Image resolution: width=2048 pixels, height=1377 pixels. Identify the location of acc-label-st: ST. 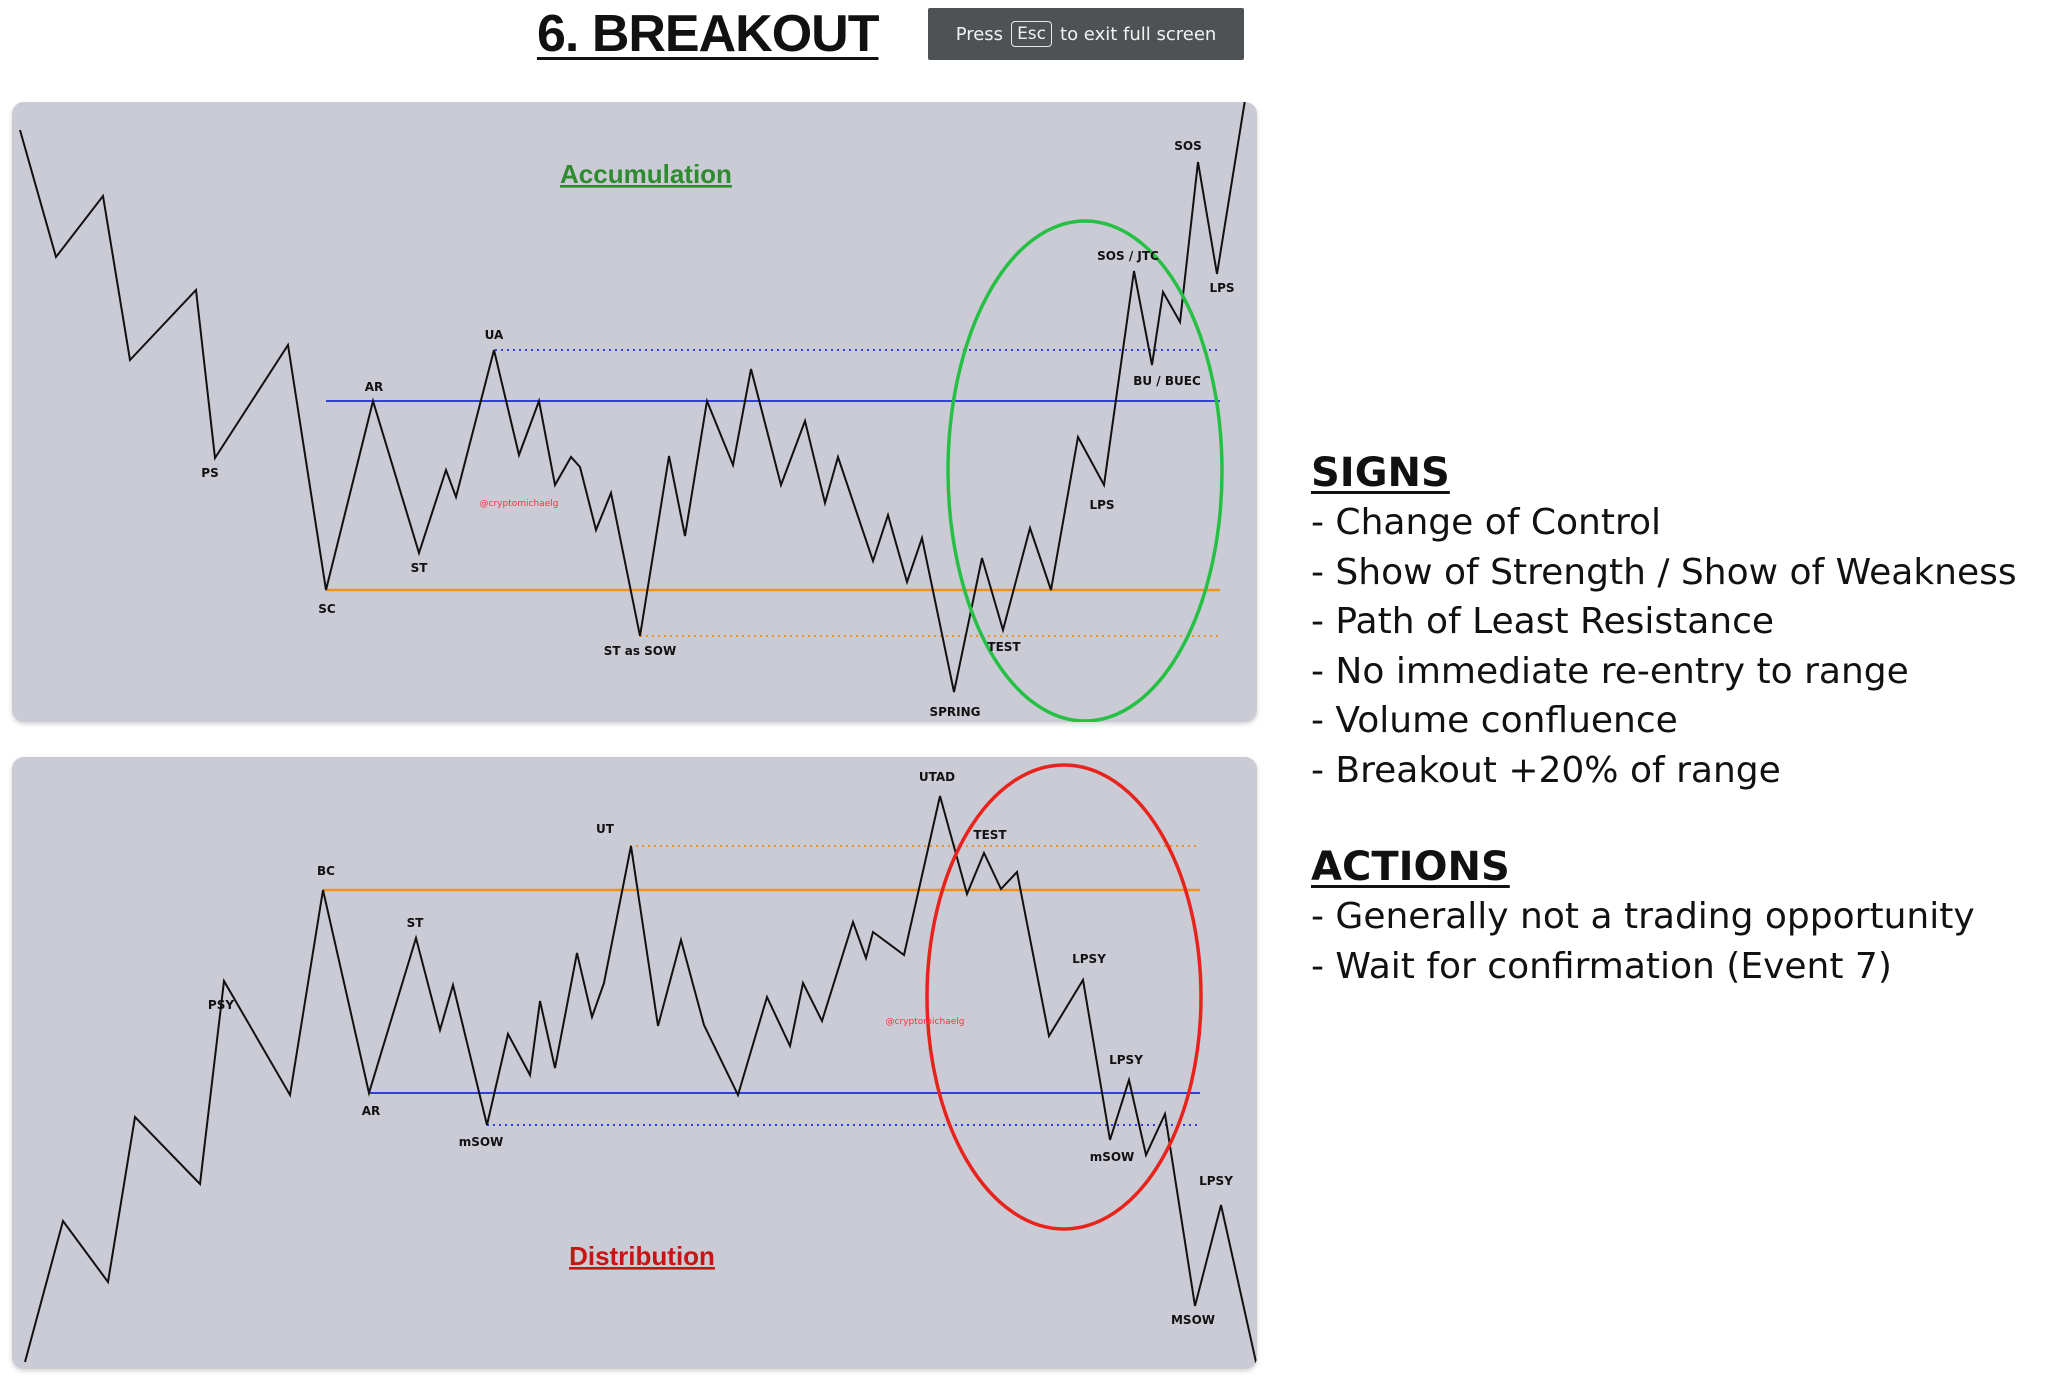
(420, 568).